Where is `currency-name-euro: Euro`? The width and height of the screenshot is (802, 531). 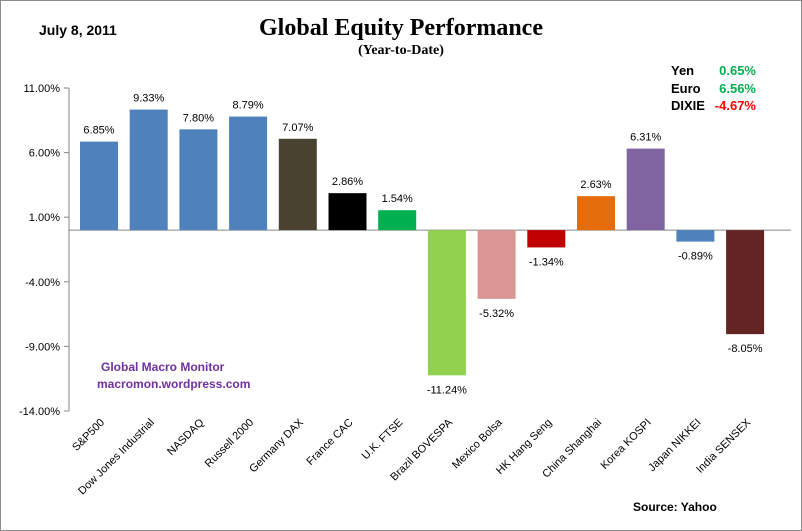 currency-name-euro: Euro is located at coordinates (686, 88).